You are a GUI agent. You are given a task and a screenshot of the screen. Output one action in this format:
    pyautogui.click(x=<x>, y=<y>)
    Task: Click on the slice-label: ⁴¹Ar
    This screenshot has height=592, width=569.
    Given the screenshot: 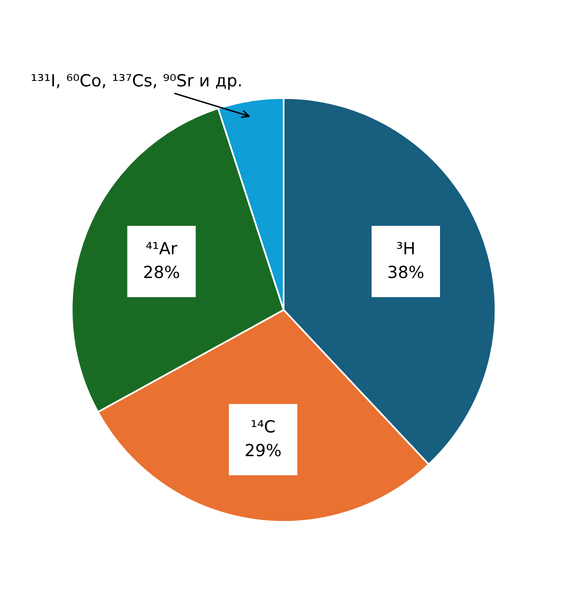 What is the action you would take?
    pyautogui.click(x=162, y=248)
    